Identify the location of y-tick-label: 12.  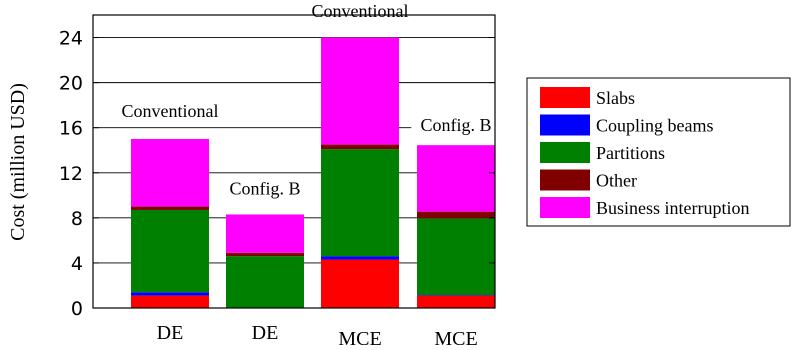
(71, 174).